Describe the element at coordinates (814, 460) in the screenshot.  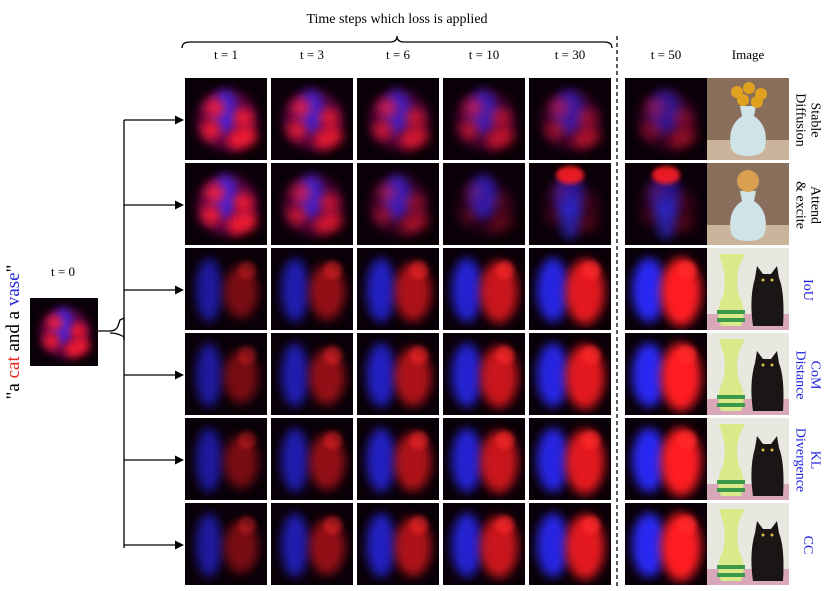
I see `row-label: KL` at that location.